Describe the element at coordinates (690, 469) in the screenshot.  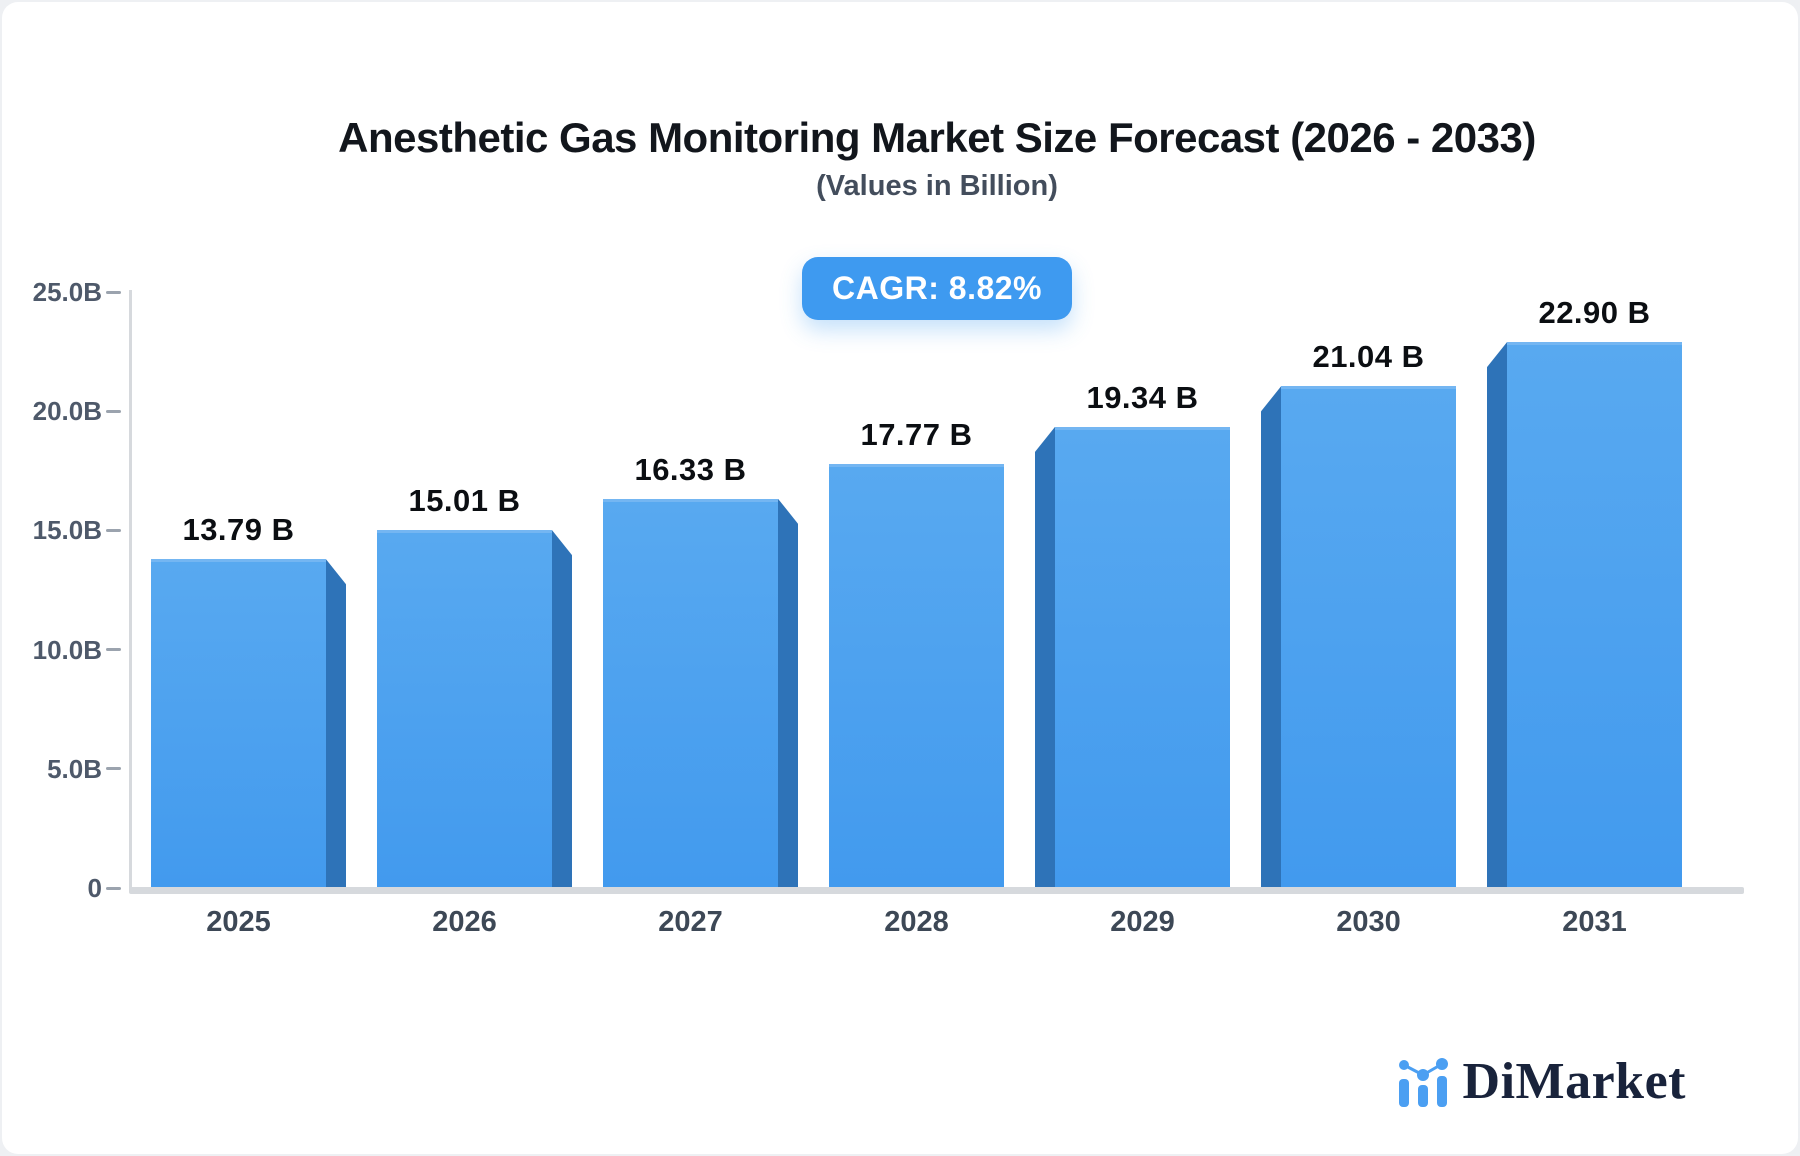
I see `bar-value-label: 16.33 B` at that location.